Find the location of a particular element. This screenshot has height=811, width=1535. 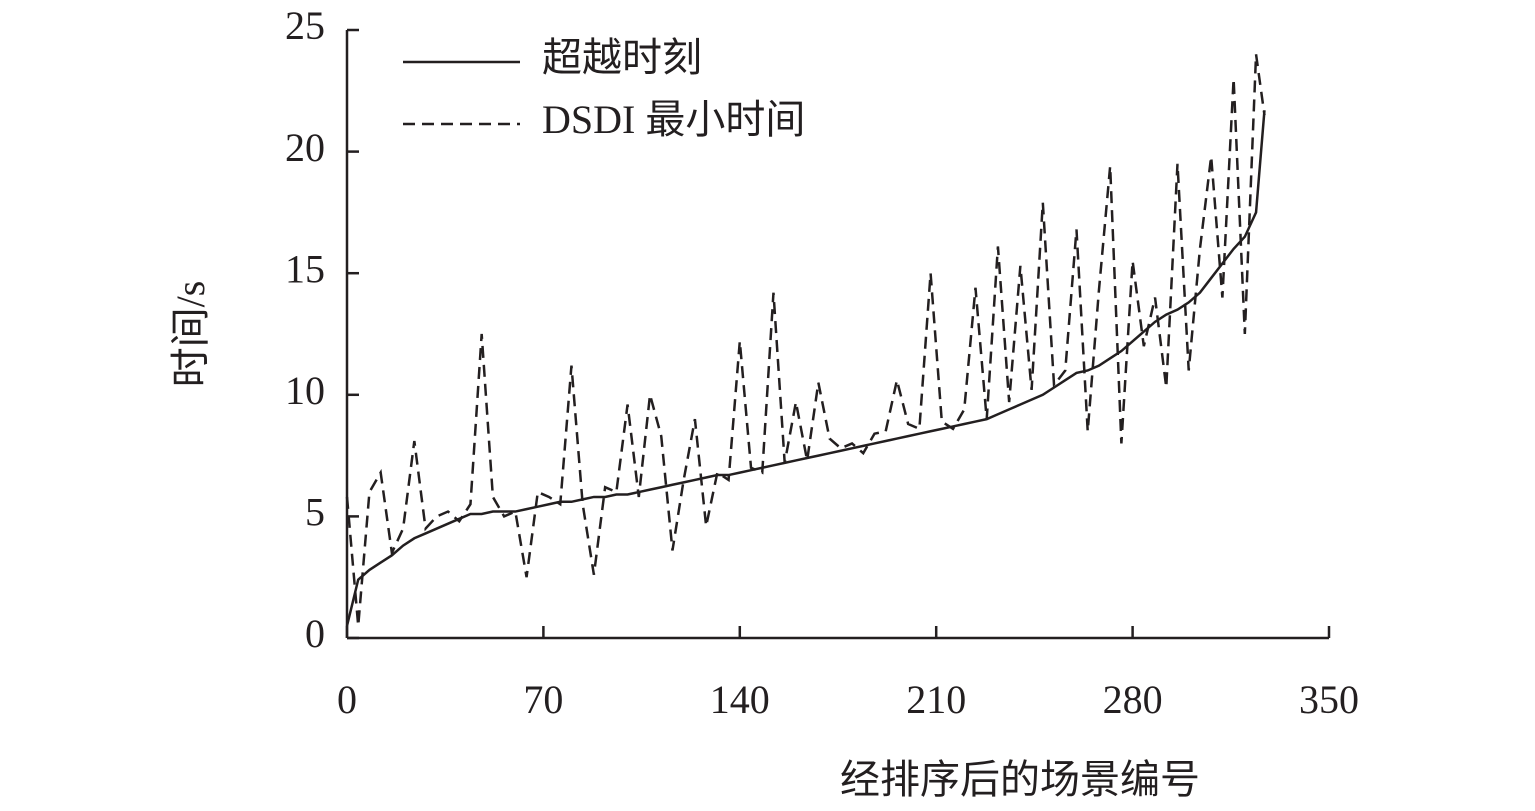

legend-label: DSDI 最小时间 is located at coordinates (673, 119).